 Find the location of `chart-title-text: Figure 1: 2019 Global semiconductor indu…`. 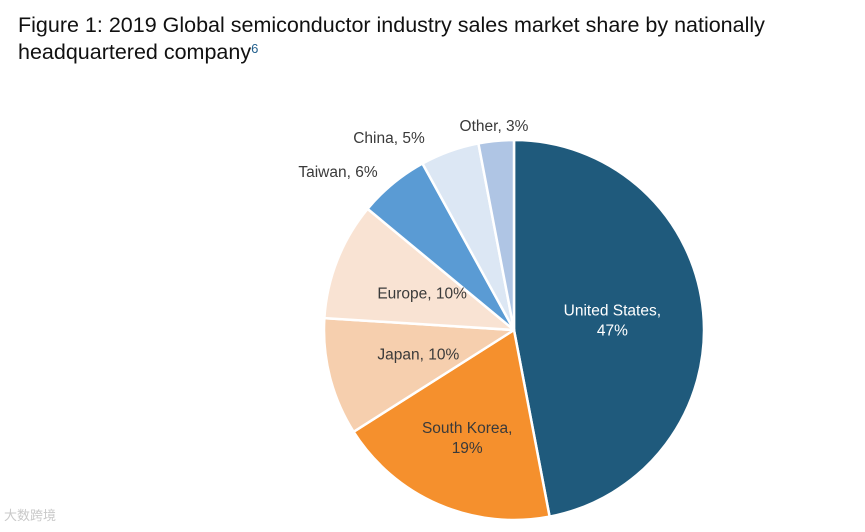

chart-title-text: Figure 1: 2019 Global semiconductor indu… is located at coordinates (391, 38).